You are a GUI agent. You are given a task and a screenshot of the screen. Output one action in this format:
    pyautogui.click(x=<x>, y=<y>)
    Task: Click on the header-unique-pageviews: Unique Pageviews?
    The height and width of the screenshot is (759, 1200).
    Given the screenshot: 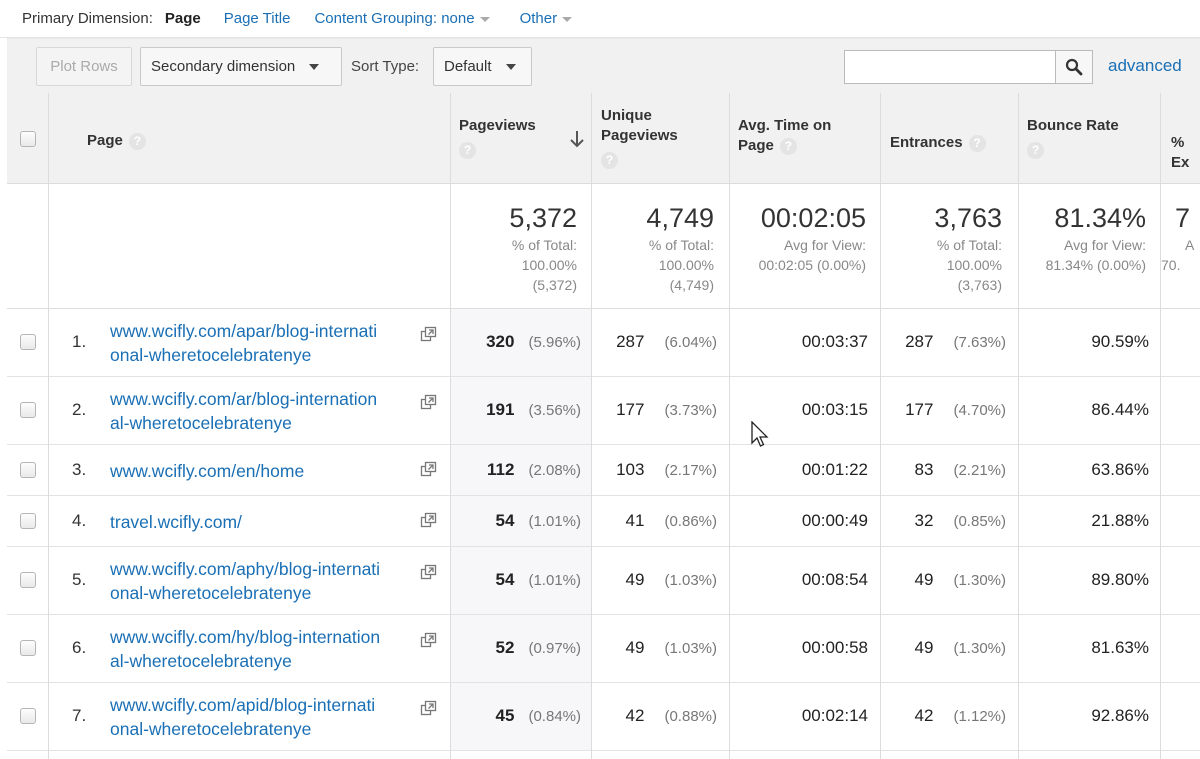 What is the action you would take?
    pyautogui.click(x=639, y=137)
    